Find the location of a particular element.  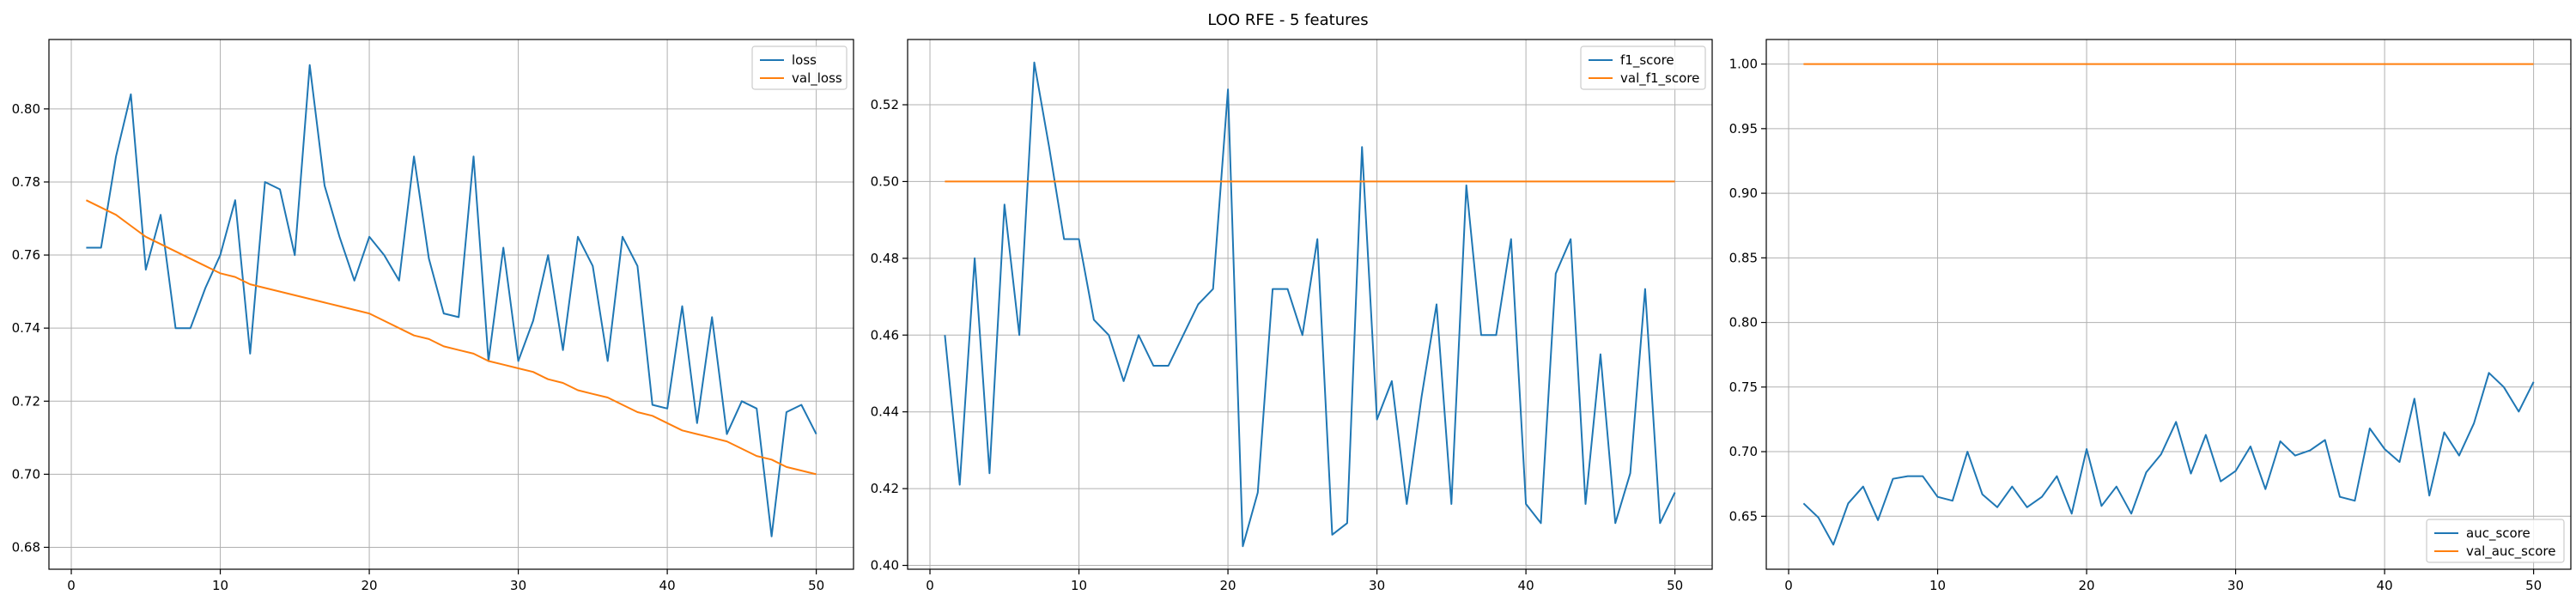

legend-label-auc_score: auc_score is located at coordinates (2498, 534).